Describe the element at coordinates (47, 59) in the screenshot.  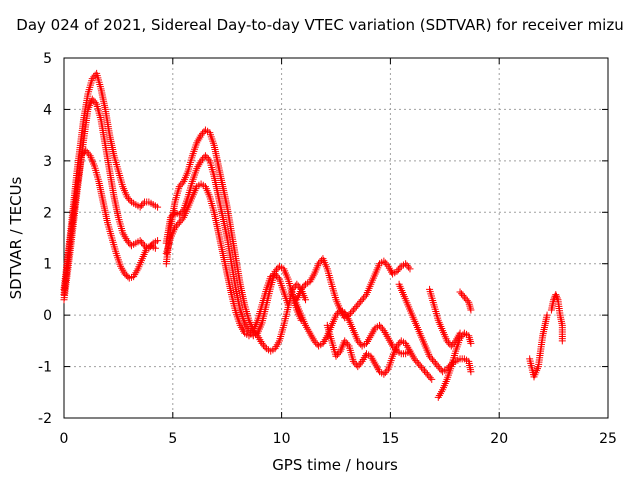
I see `y-tick-label: 5` at that location.